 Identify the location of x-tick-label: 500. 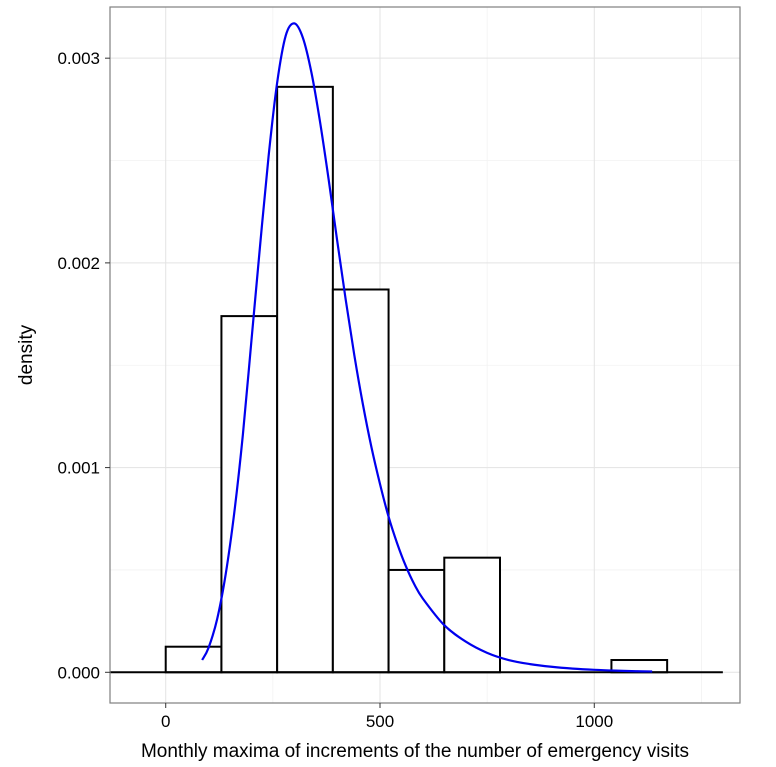
(380, 721).